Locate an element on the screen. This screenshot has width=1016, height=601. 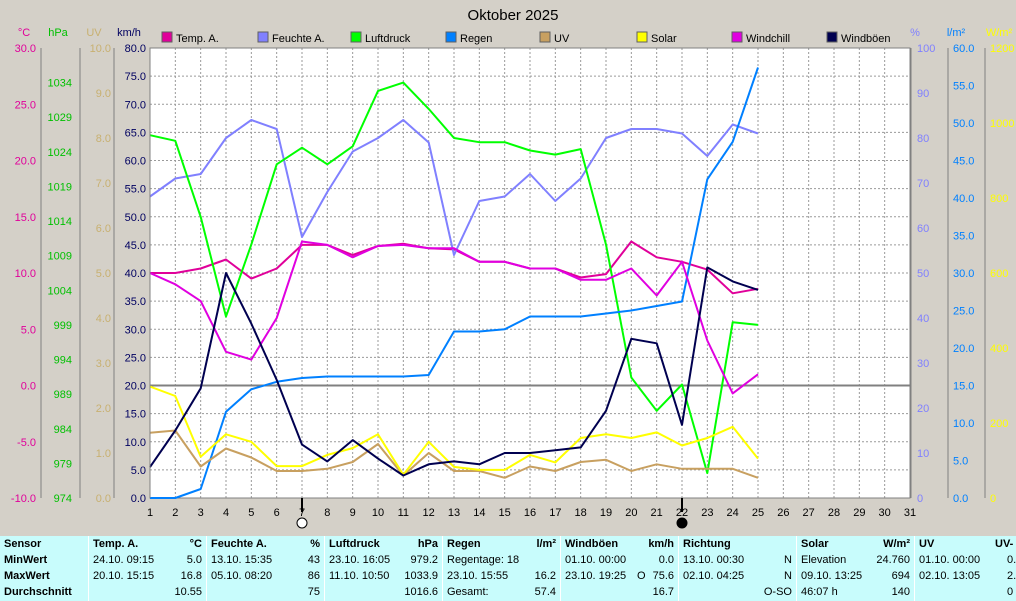
series-line-feuchte-a- is located at coordinates (454, 187).